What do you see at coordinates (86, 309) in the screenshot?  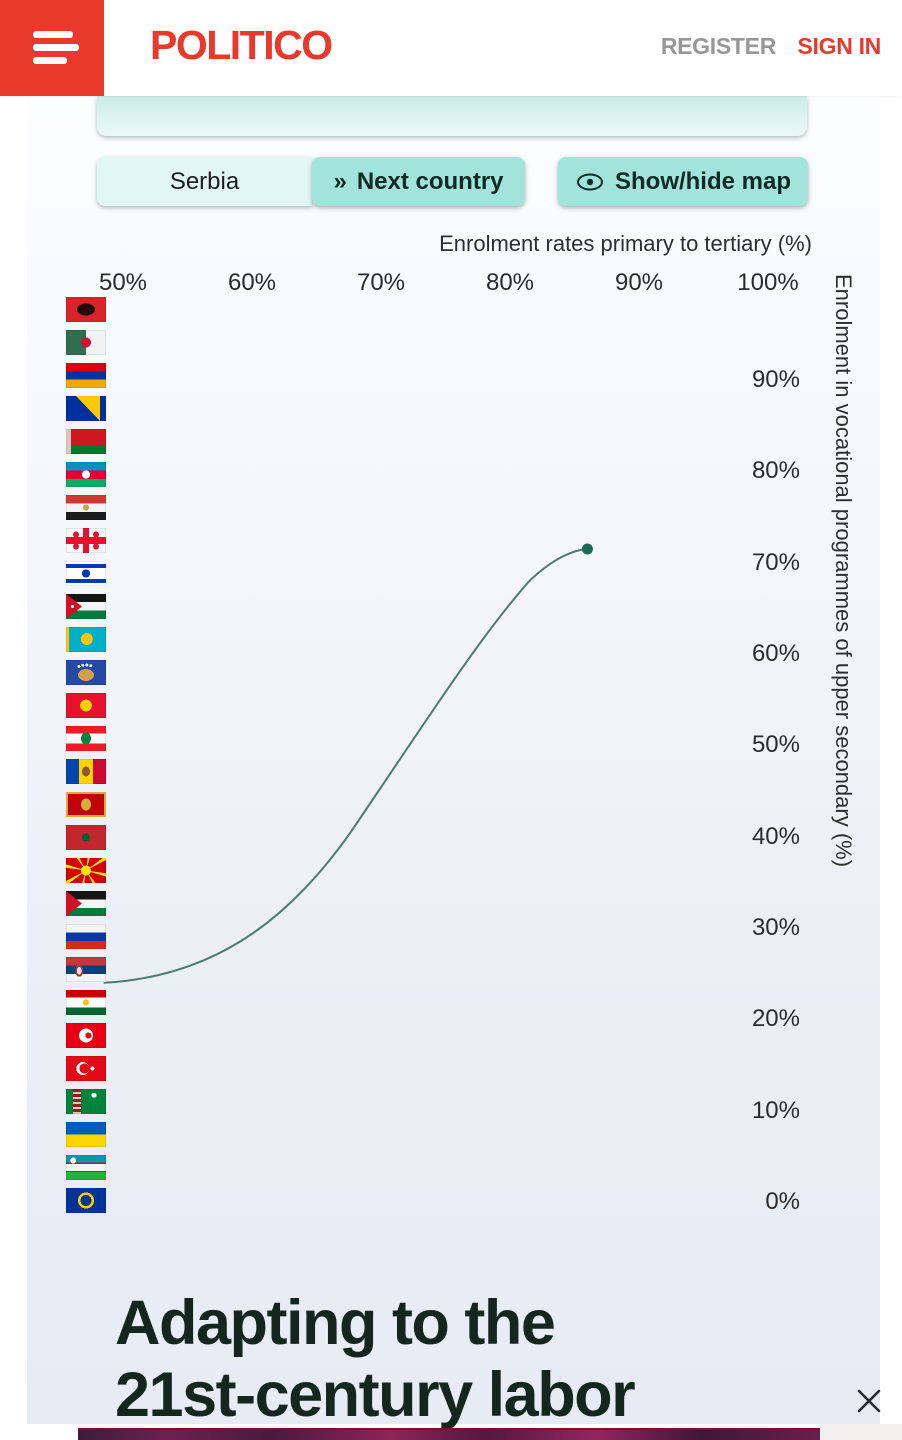 I see `flag-al-icon` at bounding box center [86, 309].